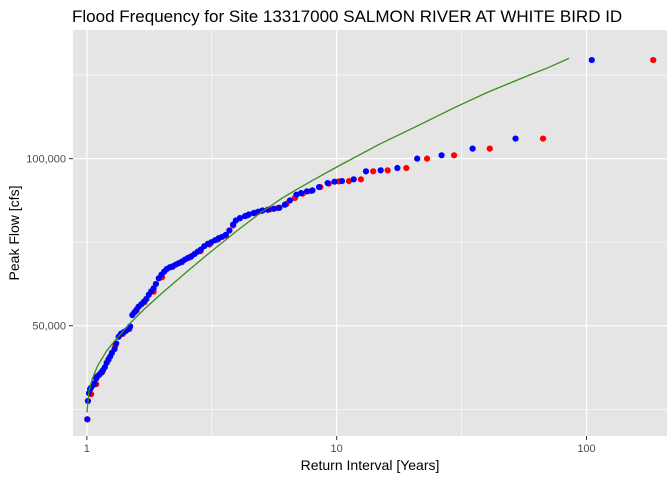  What do you see at coordinates (586, 449) in the screenshot?
I see `x-tick-label: 100` at bounding box center [586, 449].